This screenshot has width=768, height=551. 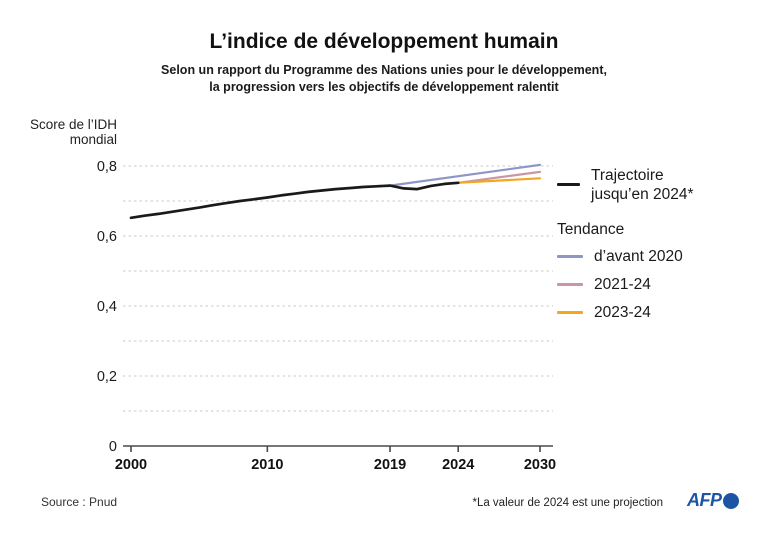 I want to click on afp-logo-circle-icon, so click(x=730, y=500).